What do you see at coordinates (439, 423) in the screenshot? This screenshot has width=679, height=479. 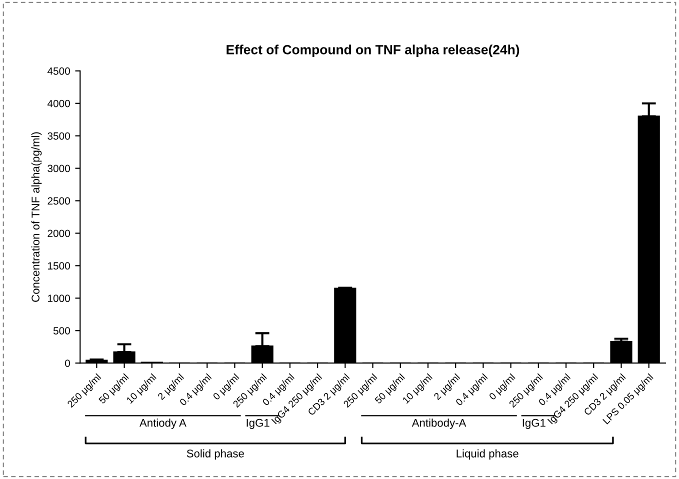 I see `text: Antibody-A` at bounding box center [439, 423].